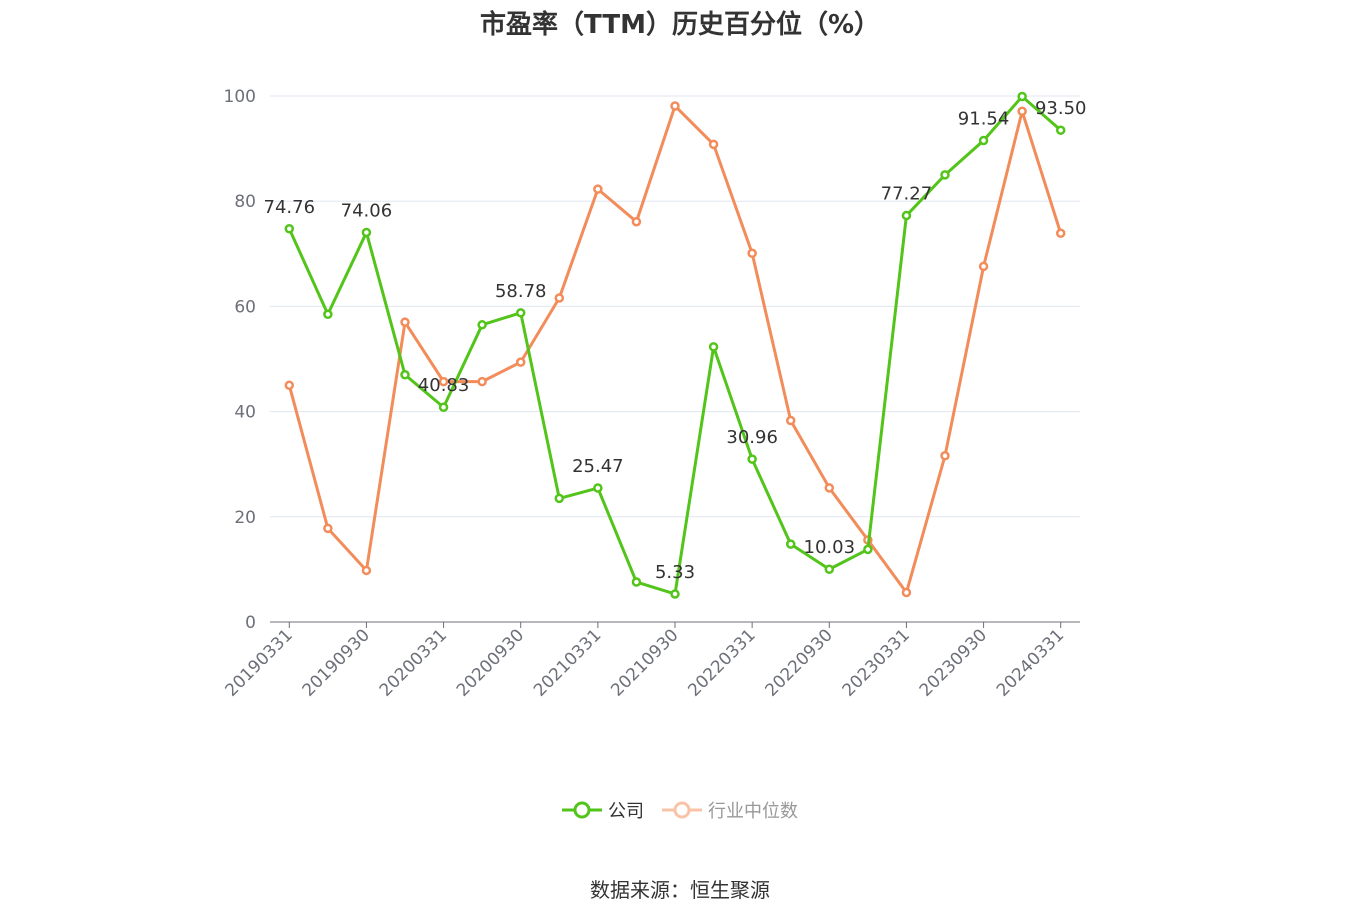 This screenshot has width=1360, height=920. I want to click on x-tick-label: 20190930, so click(336, 662).